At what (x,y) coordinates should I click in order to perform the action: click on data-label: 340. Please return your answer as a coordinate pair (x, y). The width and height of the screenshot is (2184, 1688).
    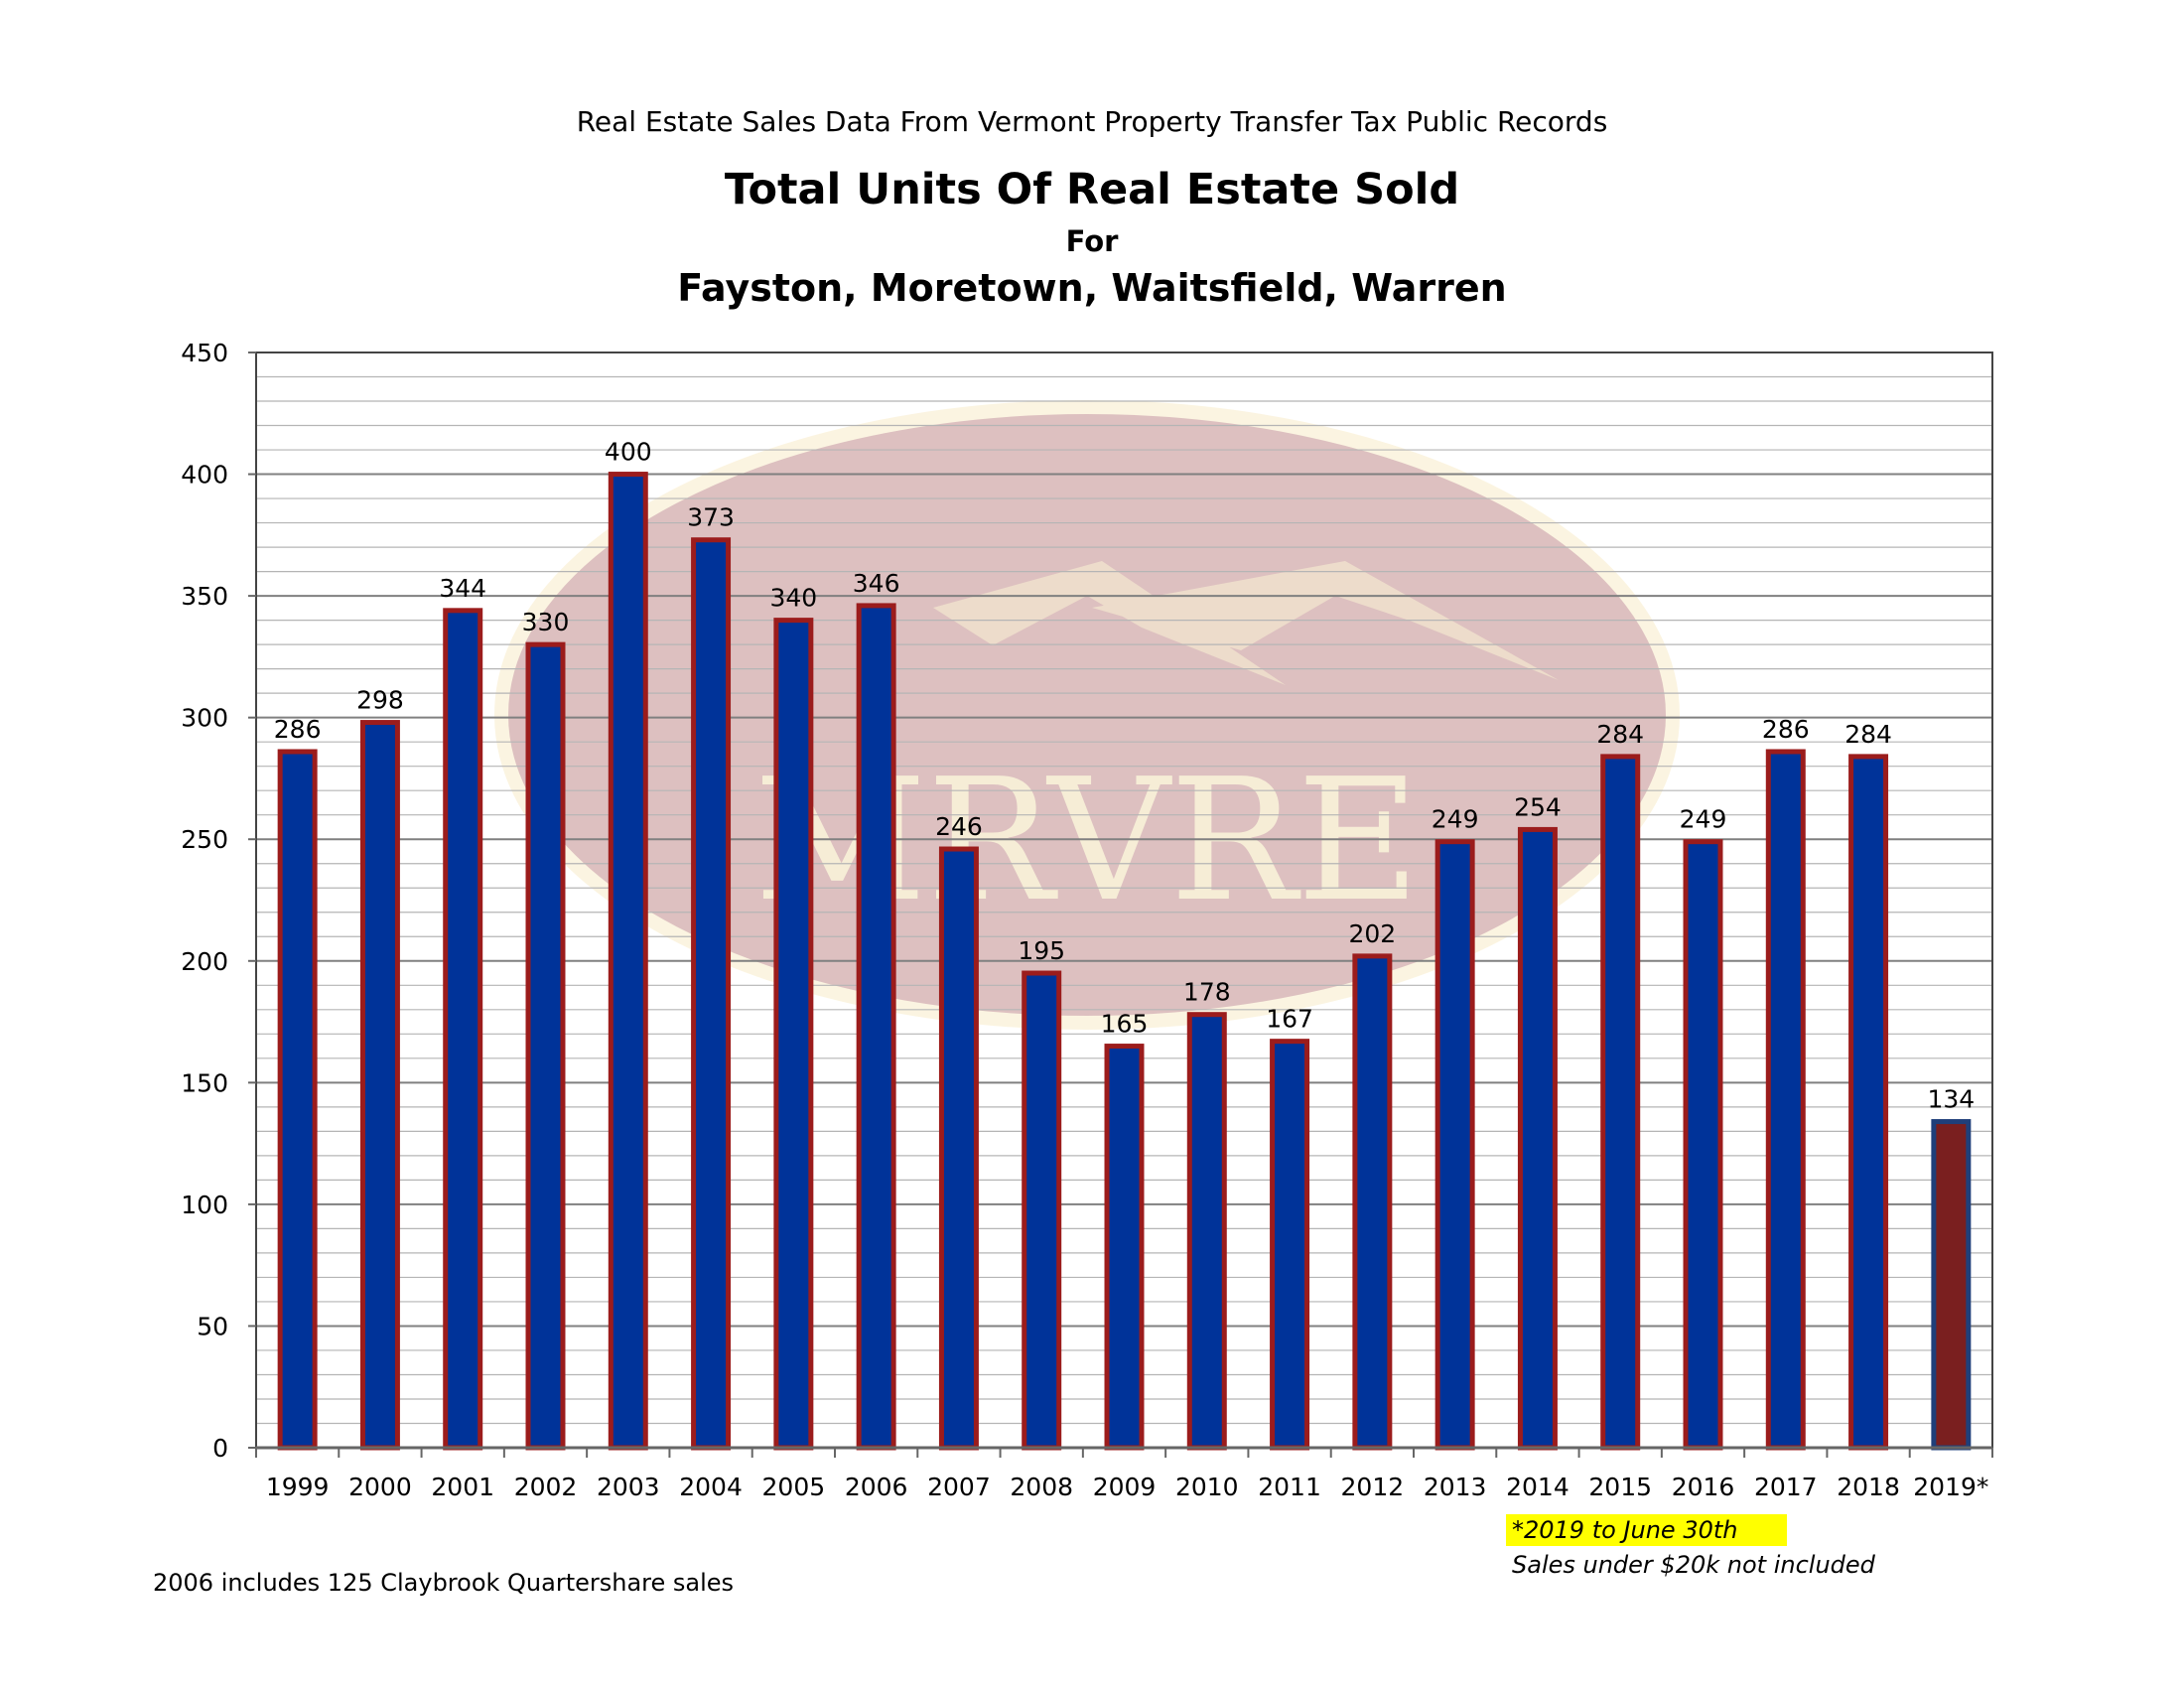
    Looking at the image, I should click on (793, 598).